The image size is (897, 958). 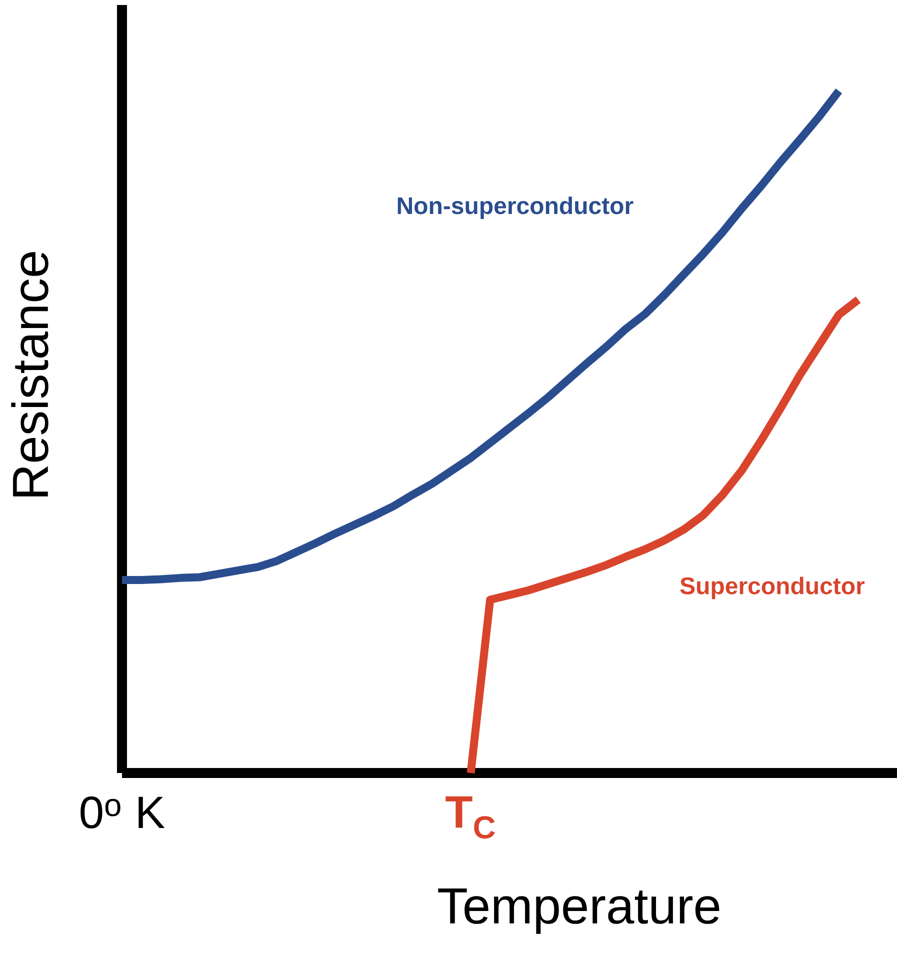 What do you see at coordinates (122, 812) in the screenshot?
I see `x-tick-label: 0$^{o}$ K` at bounding box center [122, 812].